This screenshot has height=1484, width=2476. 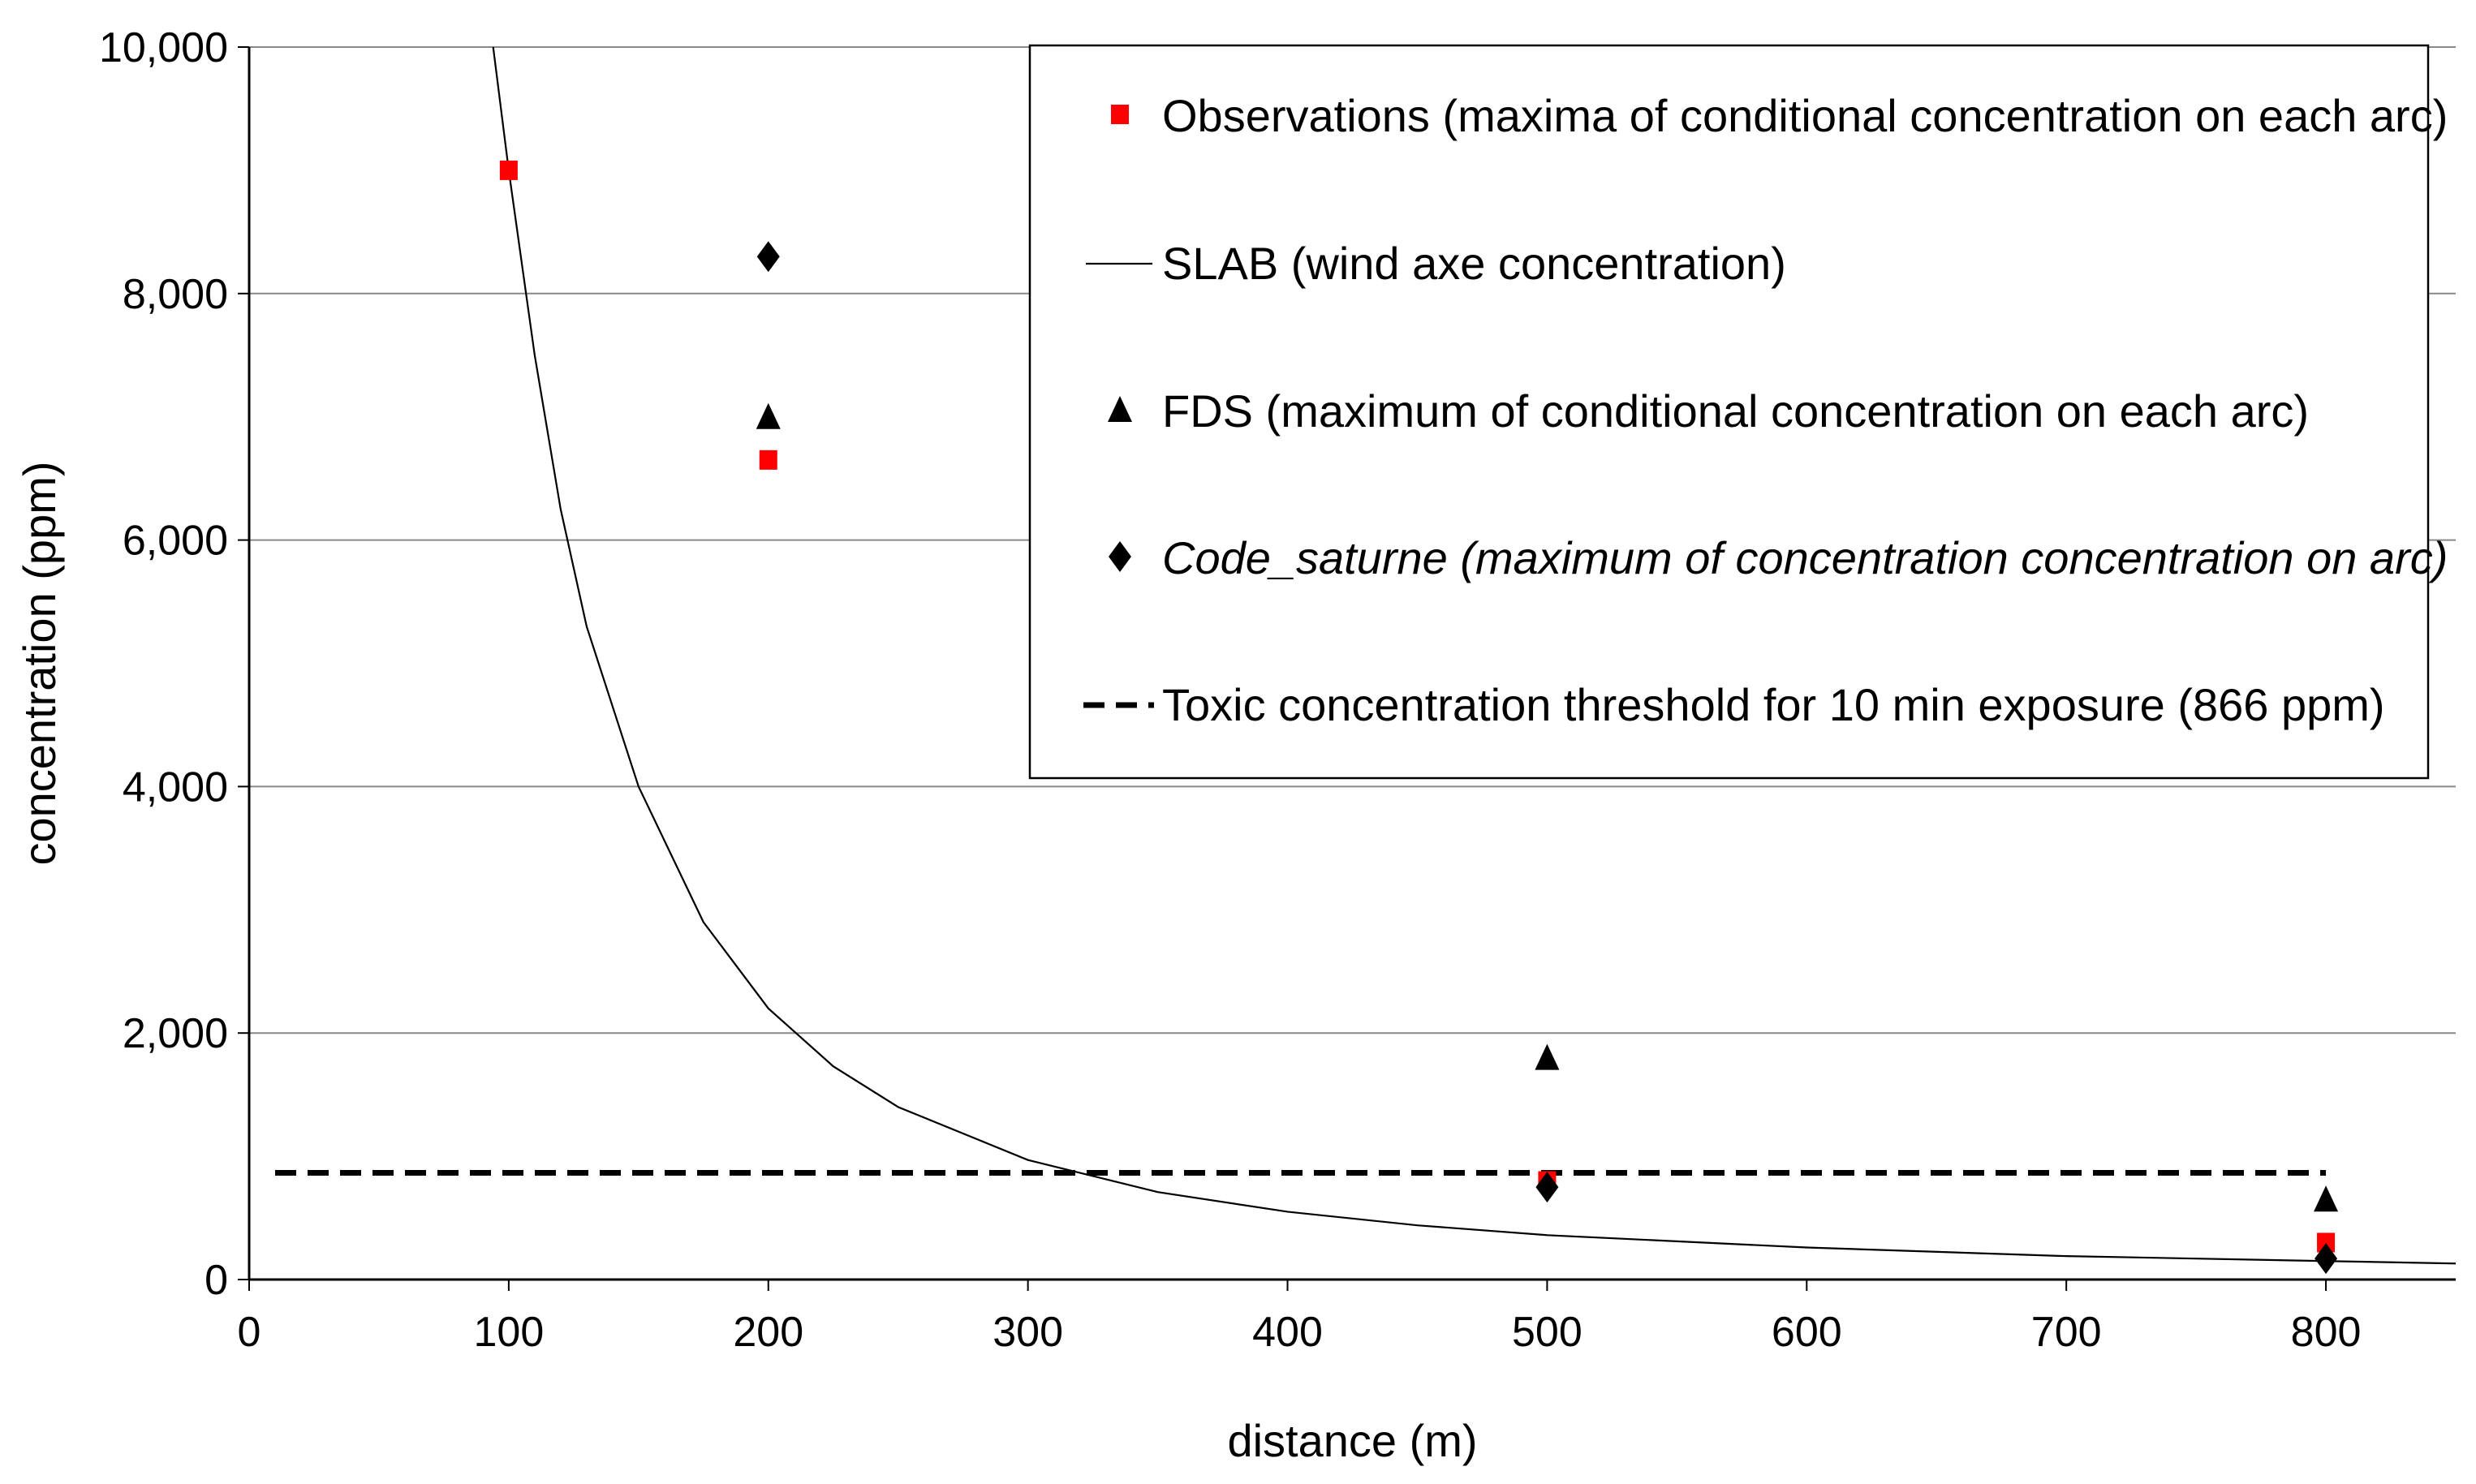 I want to click on x-tick-label: 300, so click(x=1028, y=1332).